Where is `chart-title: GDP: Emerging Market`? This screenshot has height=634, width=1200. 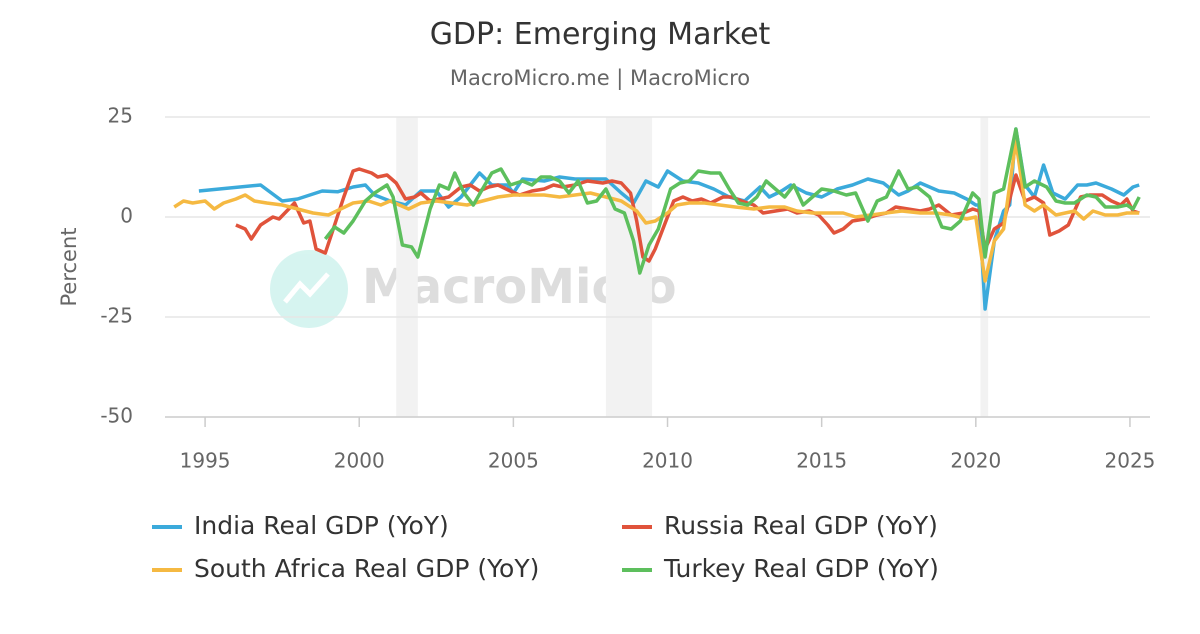
chart-title: GDP: Emerging Market is located at coordinates (600, 34).